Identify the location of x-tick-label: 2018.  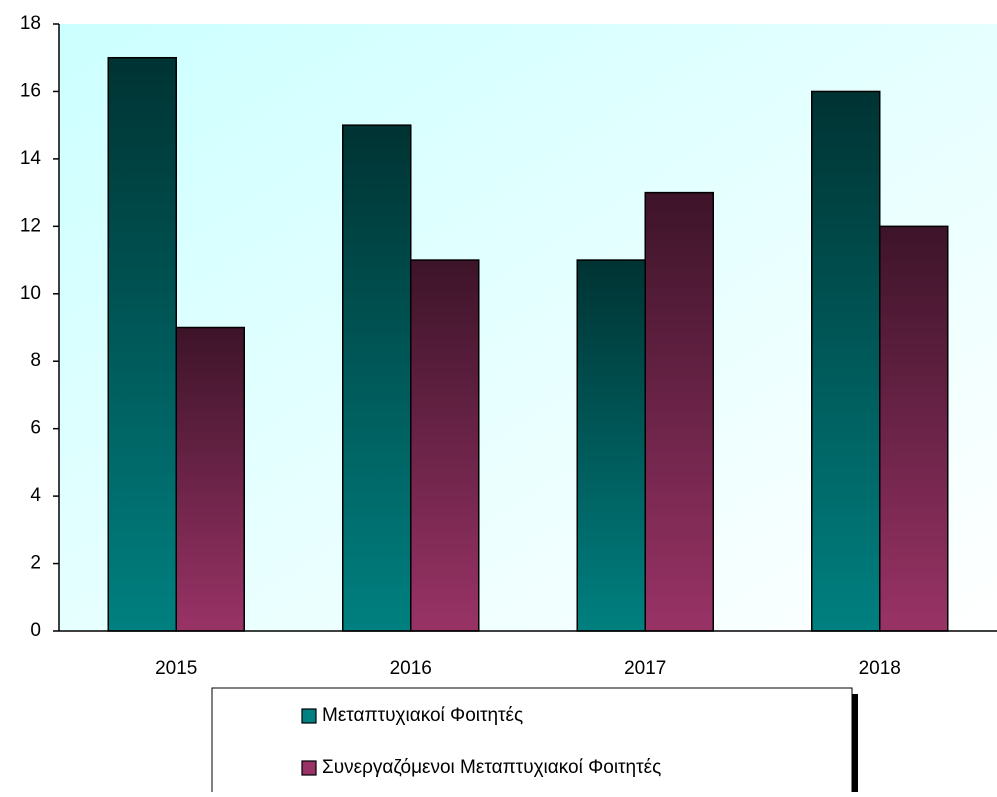
(880, 668).